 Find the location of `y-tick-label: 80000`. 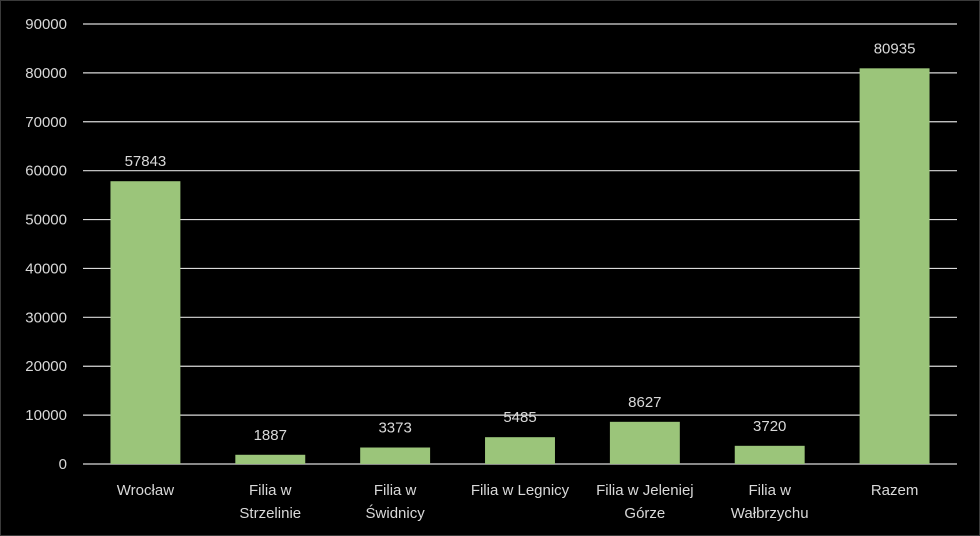

y-tick-label: 80000 is located at coordinates (46, 73).